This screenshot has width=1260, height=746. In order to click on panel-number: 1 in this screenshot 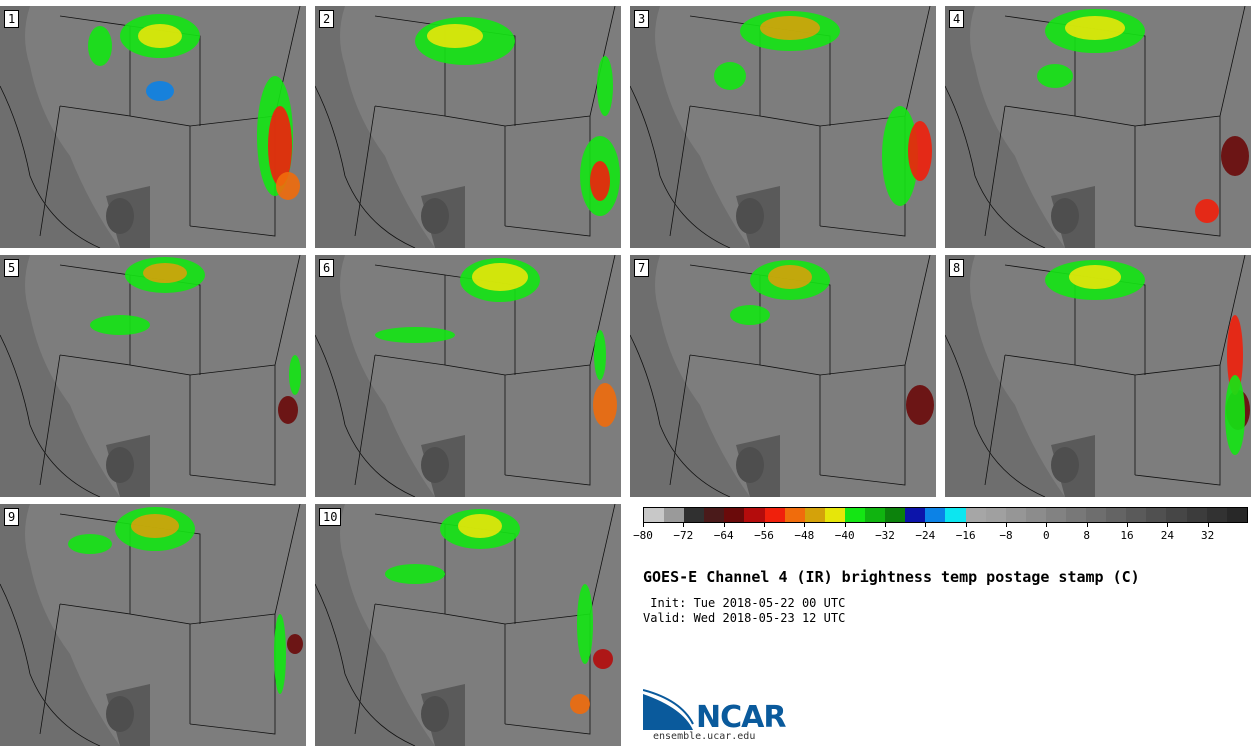, I will do `click(12, 19)`.